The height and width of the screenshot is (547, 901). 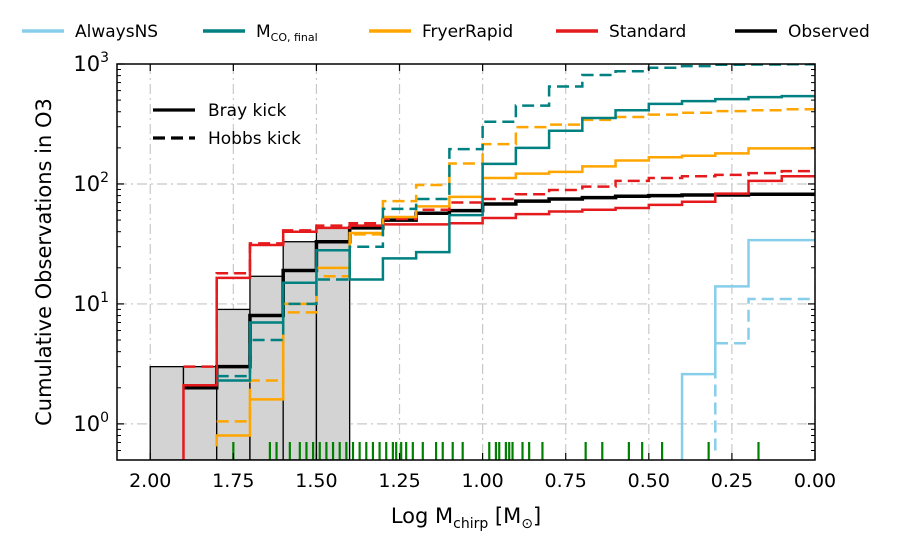 What do you see at coordinates (466, 518) in the screenshot?
I see `x-axis-label: Log Mchirp [M⊙]` at bounding box center [466, 518].